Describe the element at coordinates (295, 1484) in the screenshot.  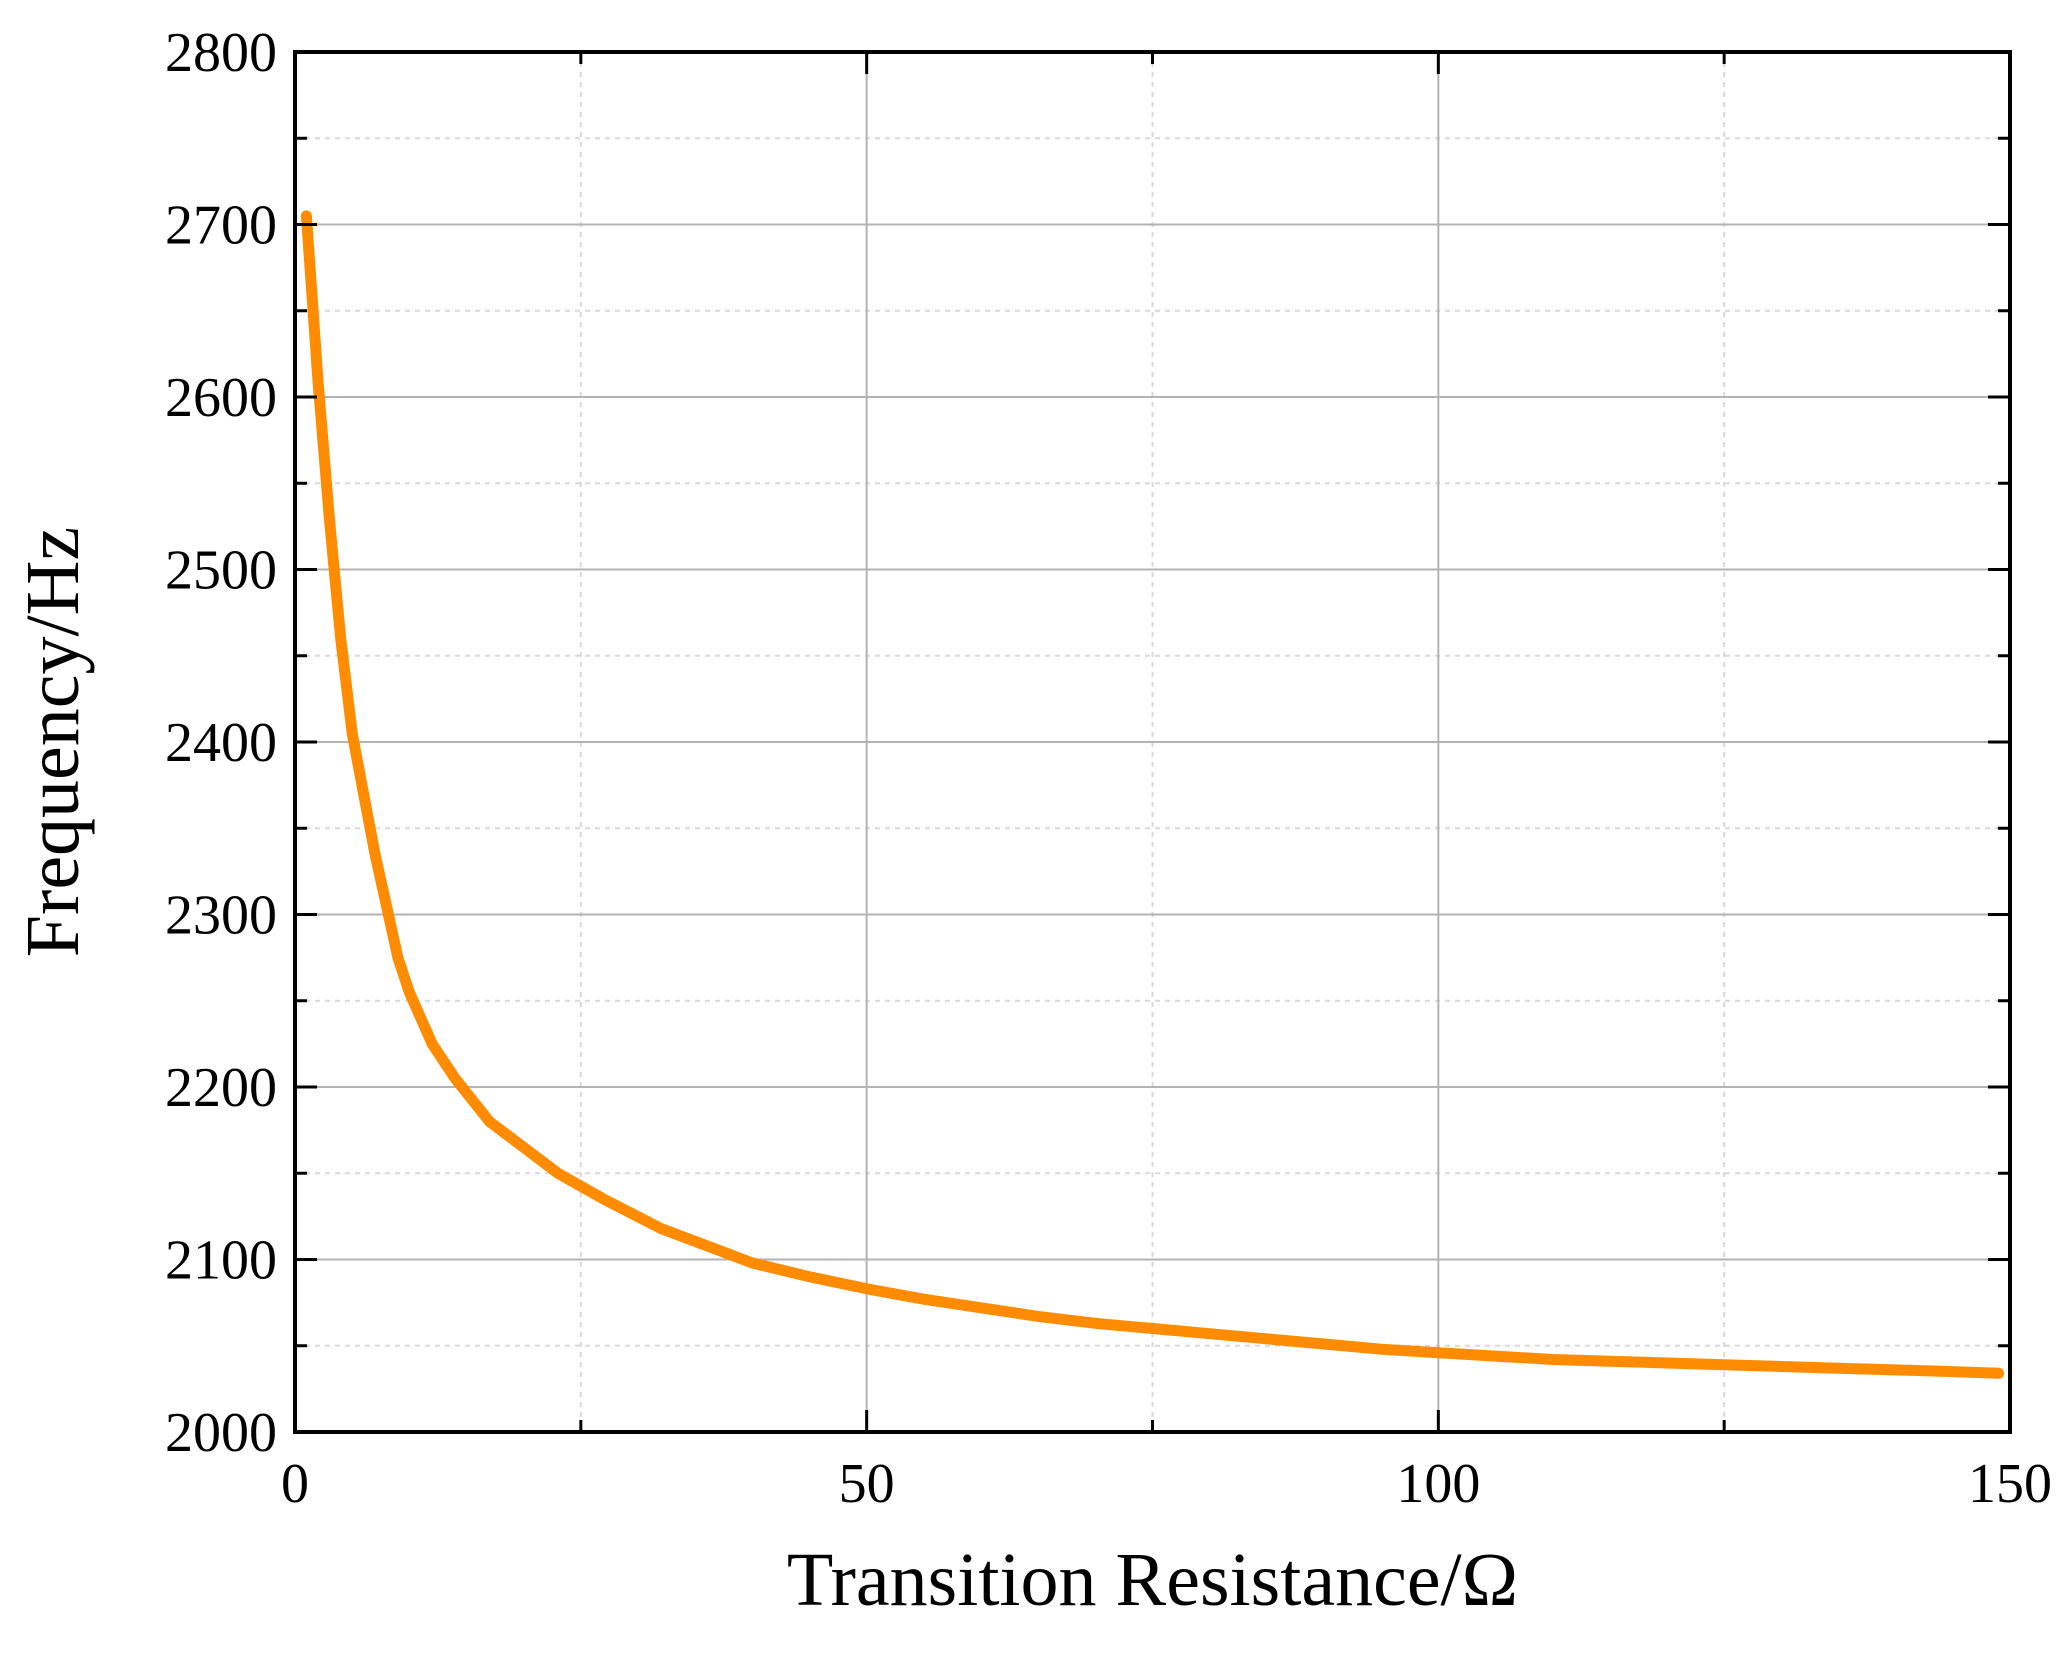
I see `x-tick-label: 0` at that location.